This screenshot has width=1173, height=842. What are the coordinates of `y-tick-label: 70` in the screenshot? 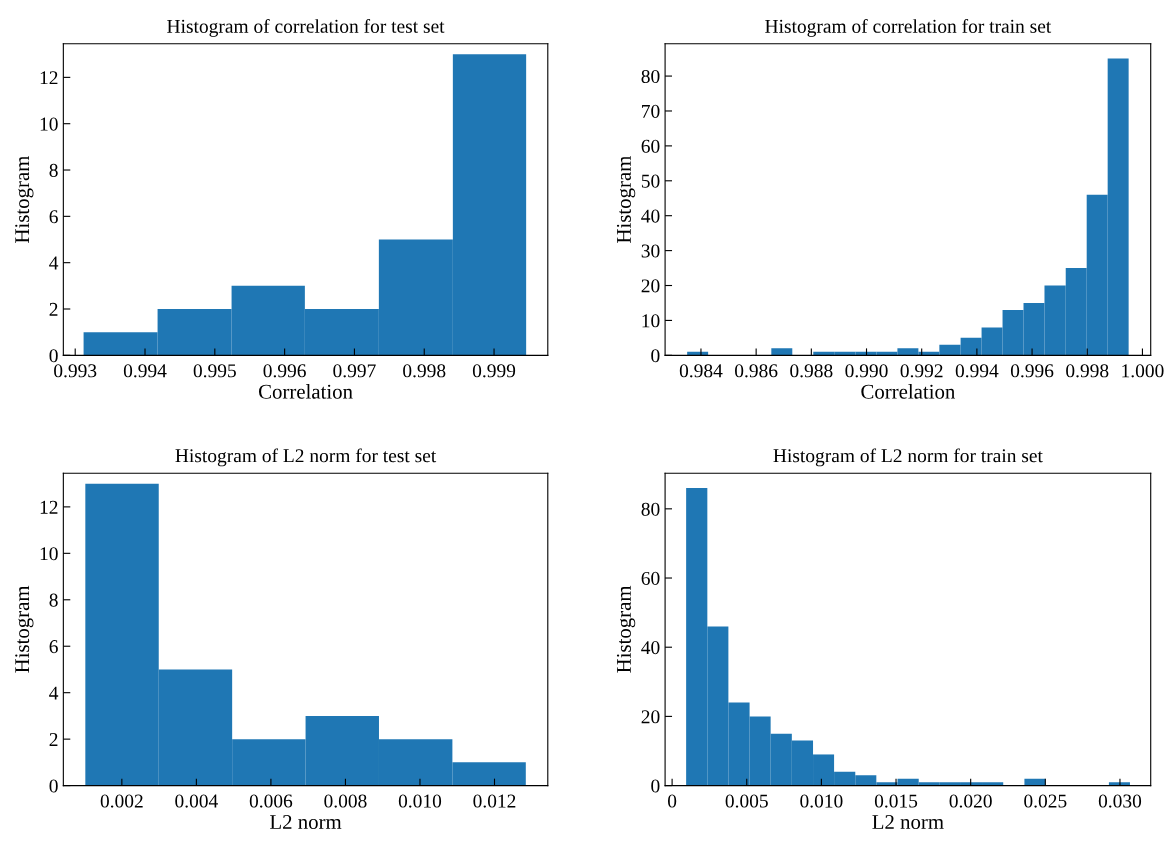 It's located at (651, 111).